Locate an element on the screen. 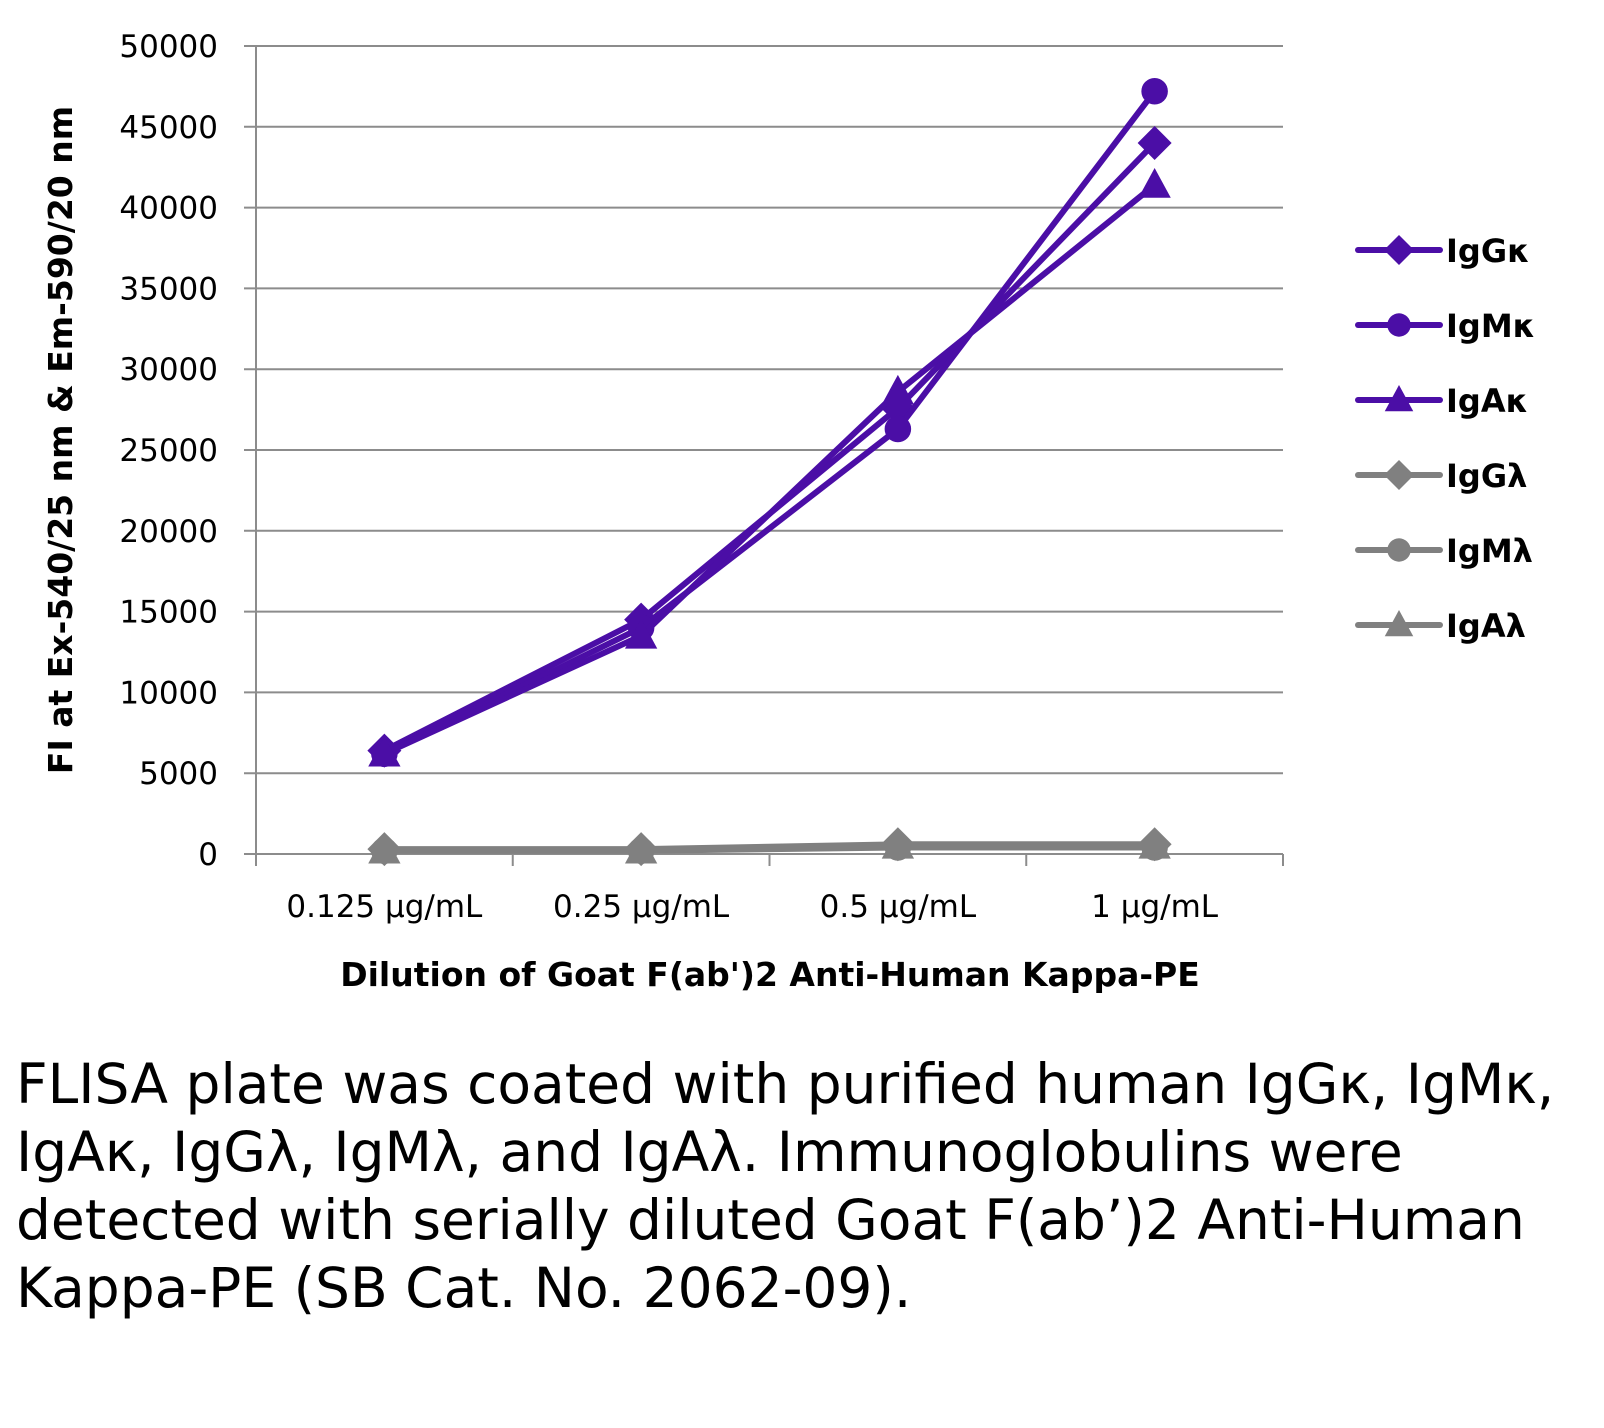 The image size is (1604, 1428). legend-item: IgMλ is located at coordinates (1444, 551).